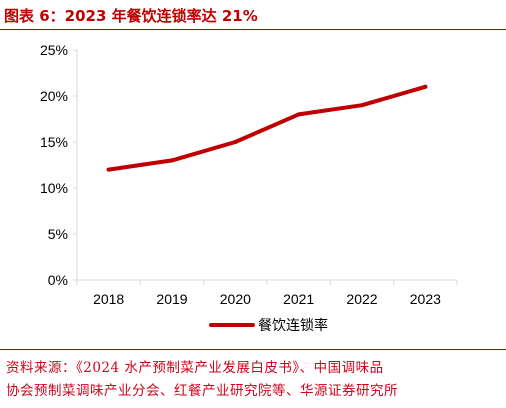 Image resolution: width=506 pixels, height=408 pixels. What do you see at coordinates (253, 349) in the screenshot?
I see `source-divider` at bounding box center [253, 349].